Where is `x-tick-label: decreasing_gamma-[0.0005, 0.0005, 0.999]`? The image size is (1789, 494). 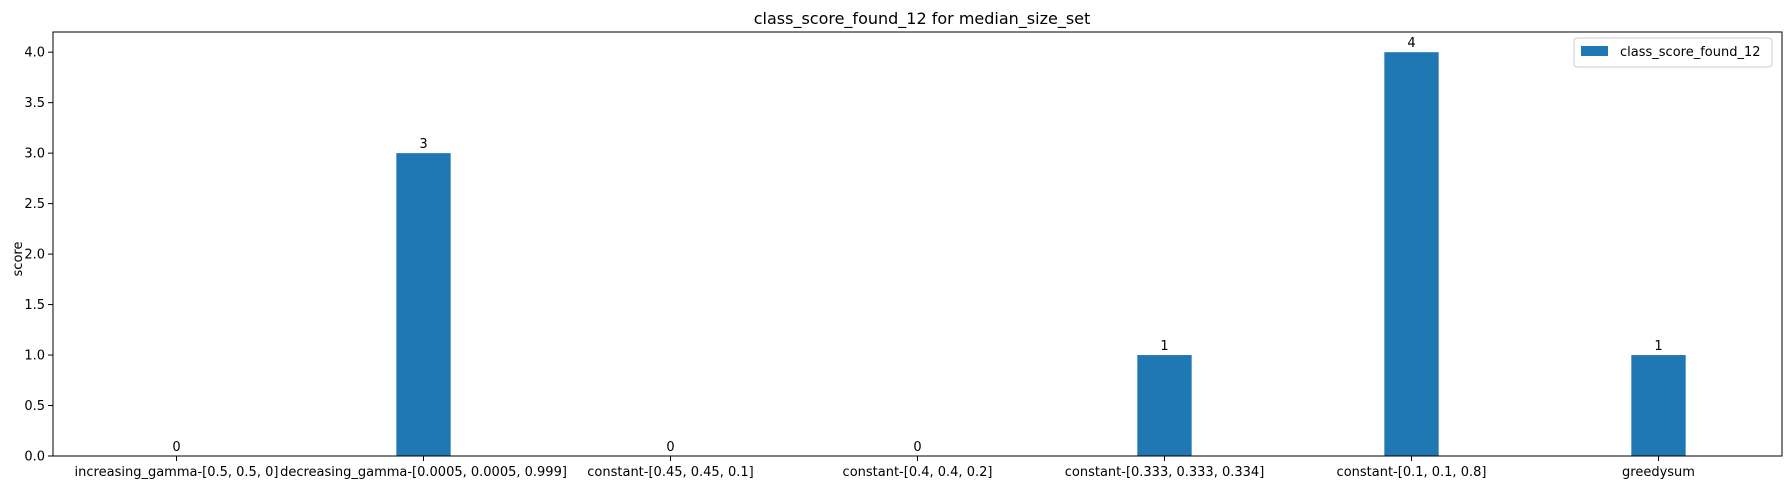
x-tick-label: decreasing_gamma-[0.0005, 0.0005, 0.999] is located at coordinates (423, 472).